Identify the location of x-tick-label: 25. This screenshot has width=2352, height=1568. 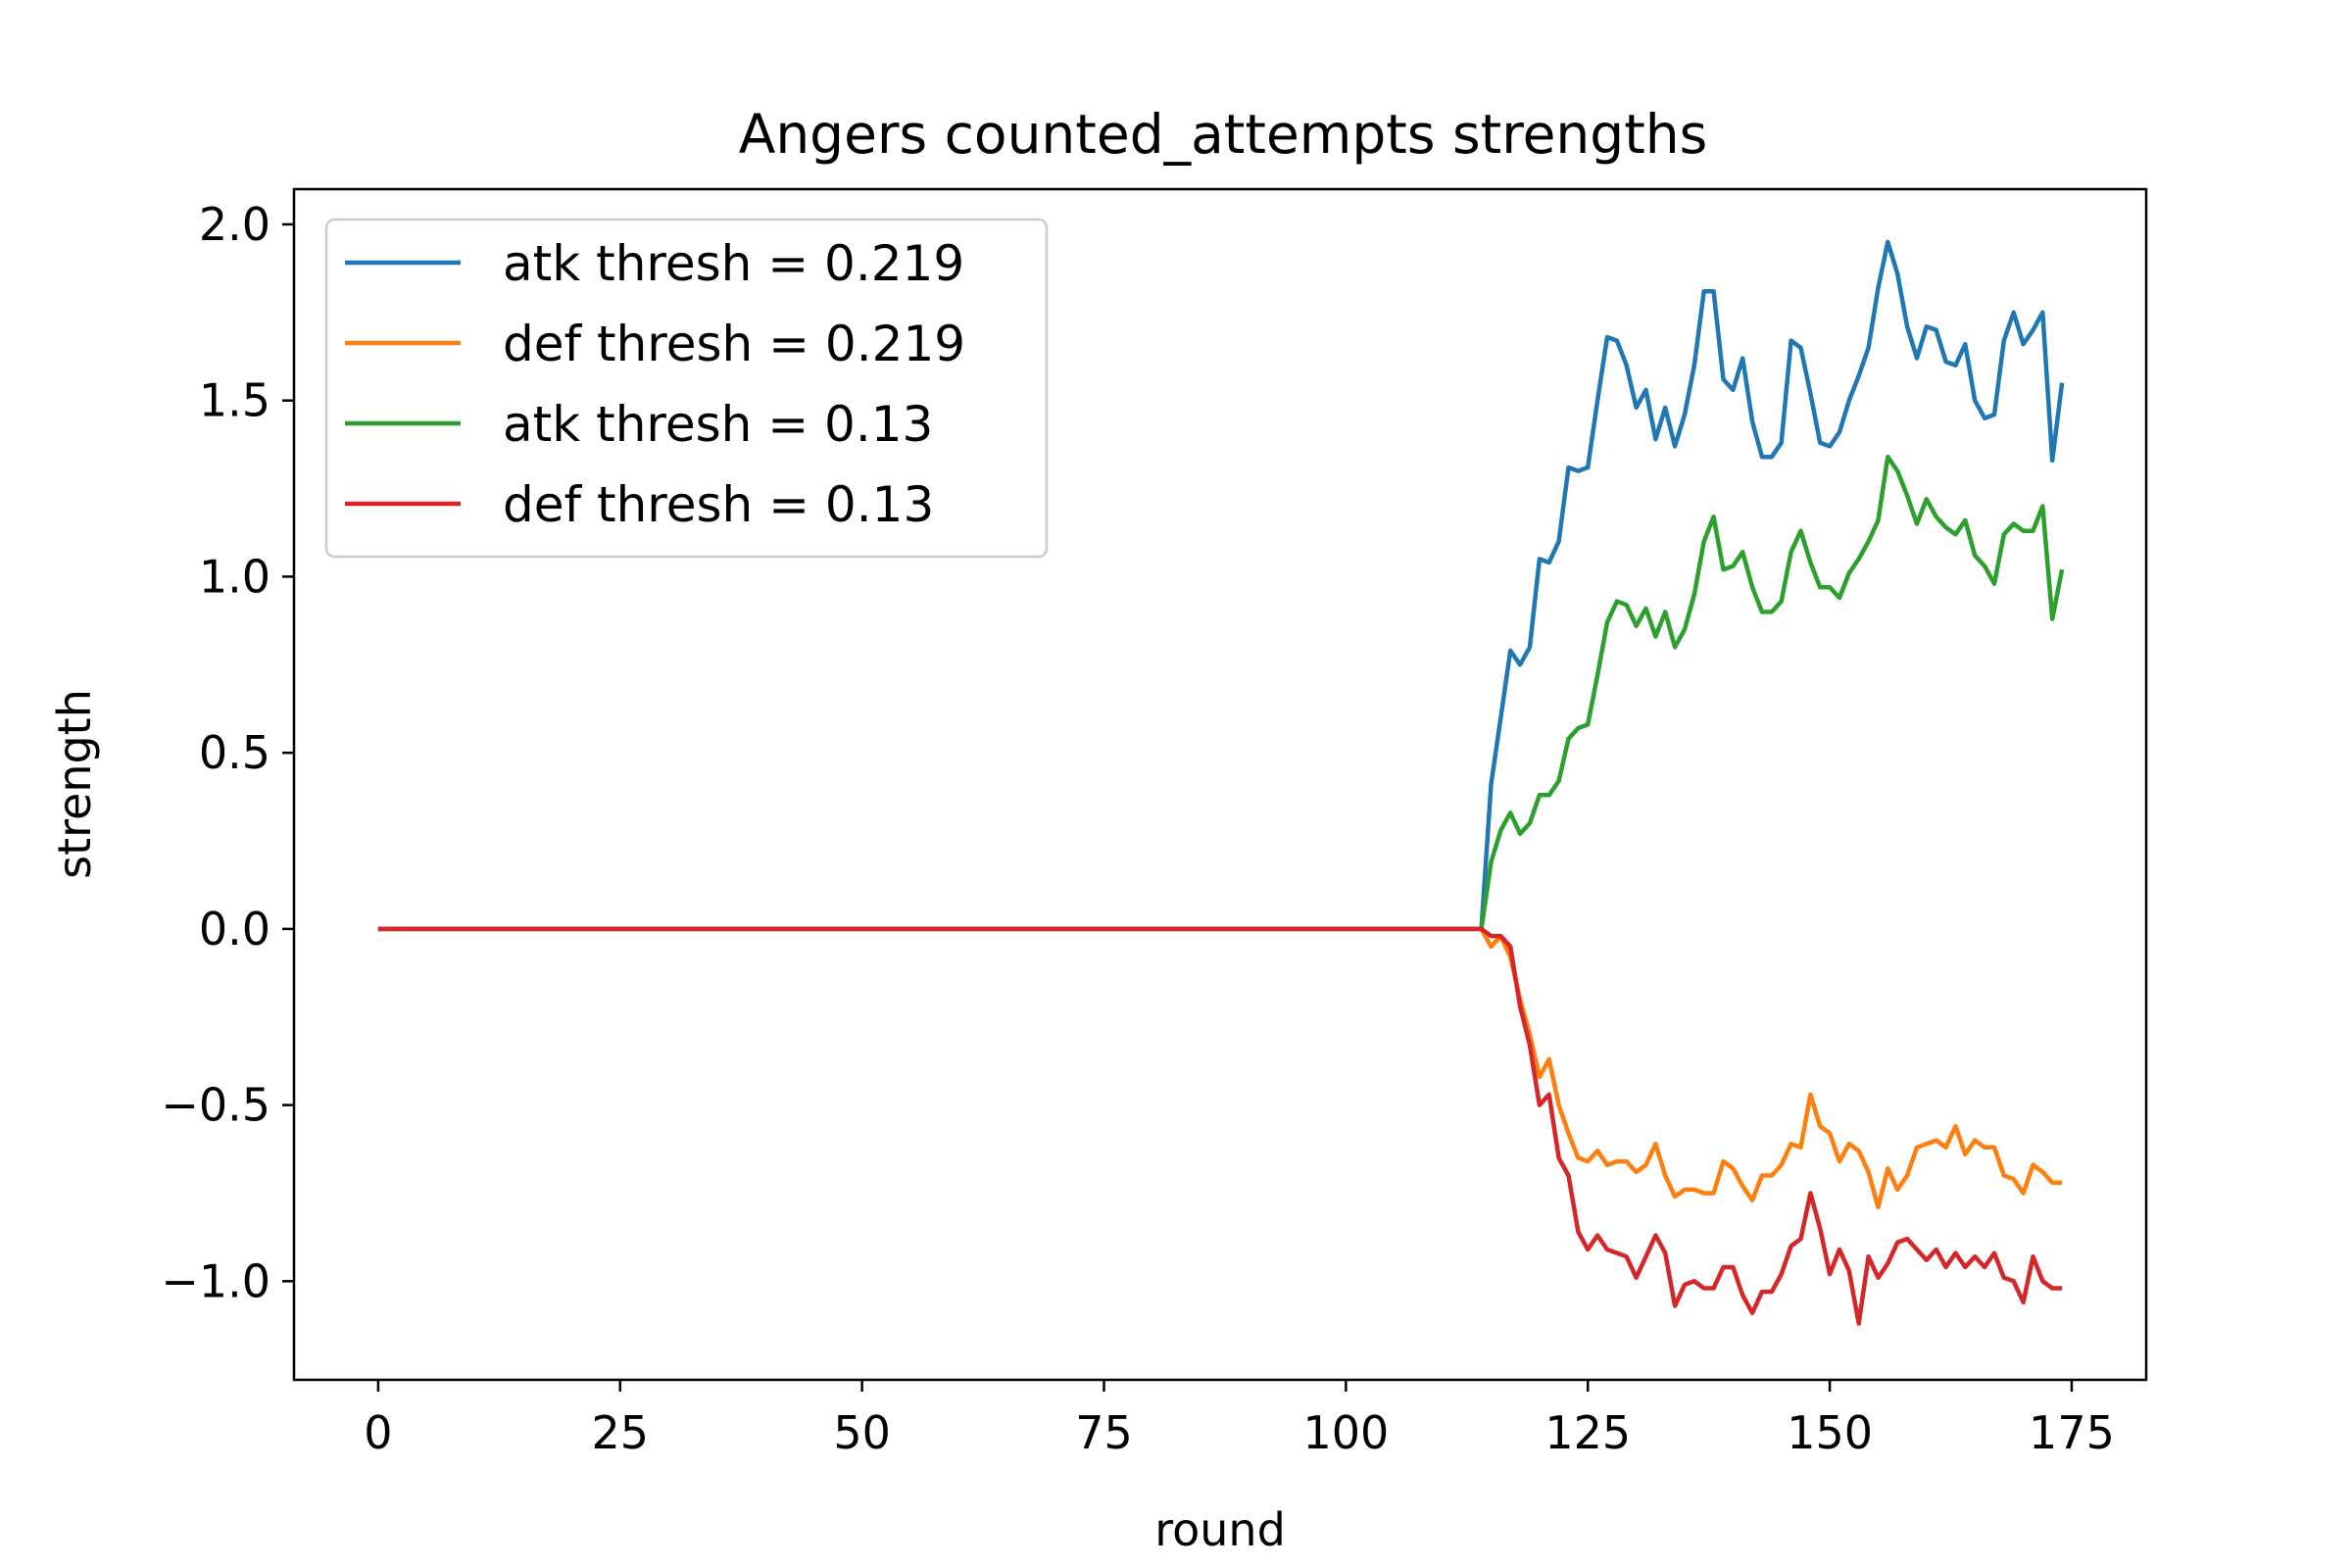
(621, 1432).